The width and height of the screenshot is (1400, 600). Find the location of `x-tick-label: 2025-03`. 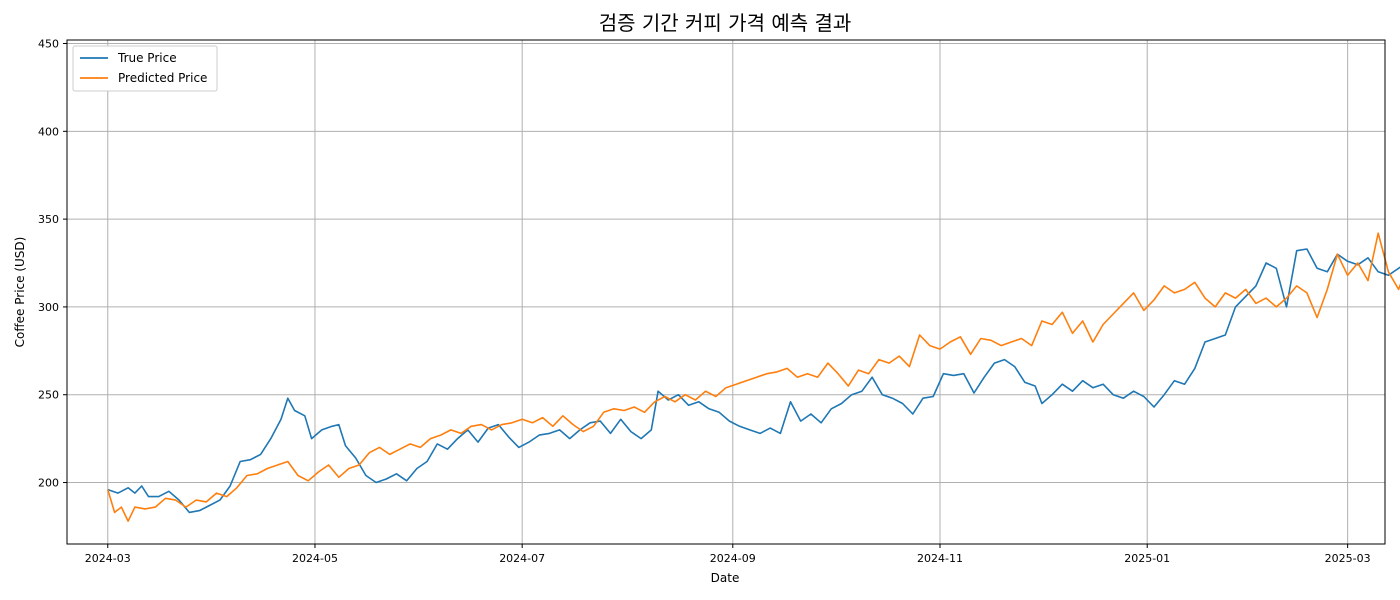

x-tick-label: 2025-03 is located at coordinates (1348, 558).